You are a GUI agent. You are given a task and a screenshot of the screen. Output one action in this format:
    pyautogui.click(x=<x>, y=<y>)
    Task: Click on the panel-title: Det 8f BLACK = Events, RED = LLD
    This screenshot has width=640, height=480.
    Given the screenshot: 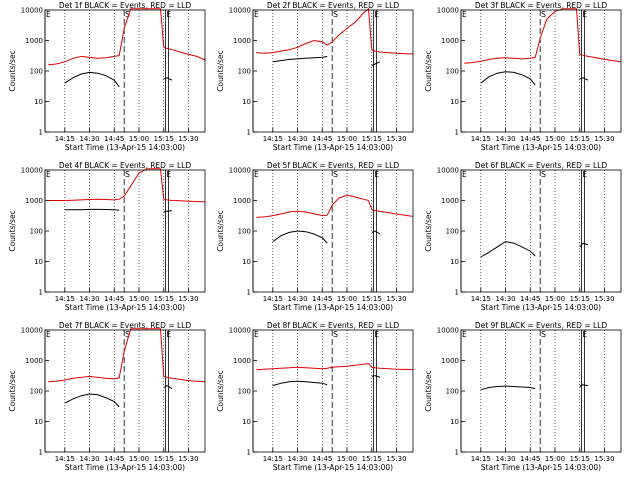 What is the action you would take?
    pyautogui.click(x=333, y=325)
    